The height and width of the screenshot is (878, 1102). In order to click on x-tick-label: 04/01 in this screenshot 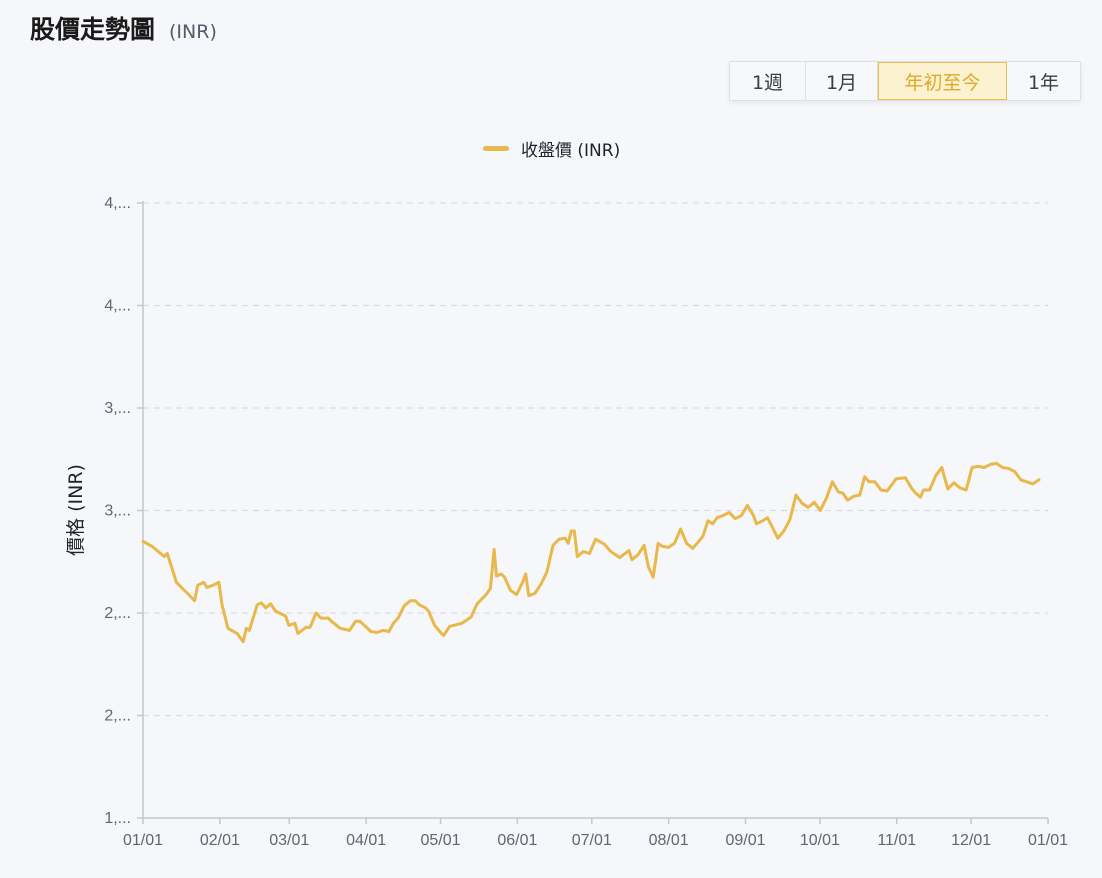, I will do `click(366, 840)`.